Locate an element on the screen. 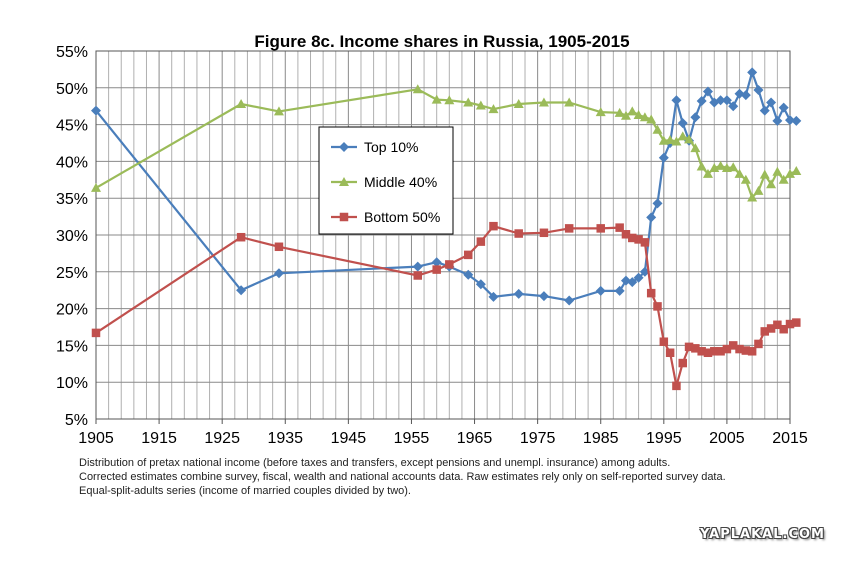 The image size is (850, 565). x-tick-label: 1945 is located at coordinates (349, 438).